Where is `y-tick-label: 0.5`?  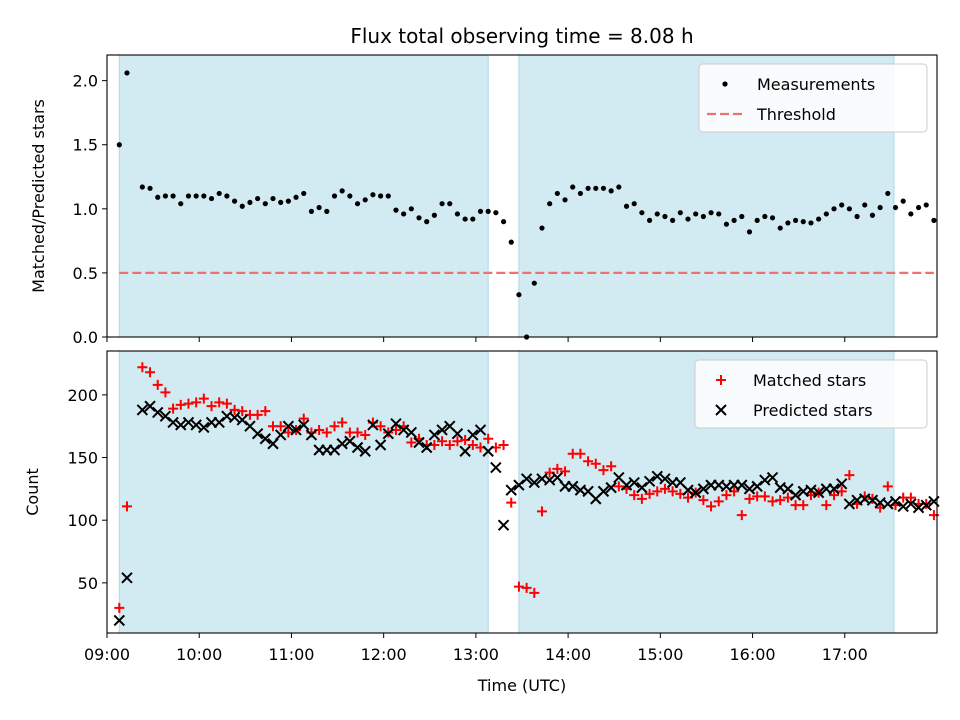 y-tick-label: 0.5 is located at coordinates (85, 273).